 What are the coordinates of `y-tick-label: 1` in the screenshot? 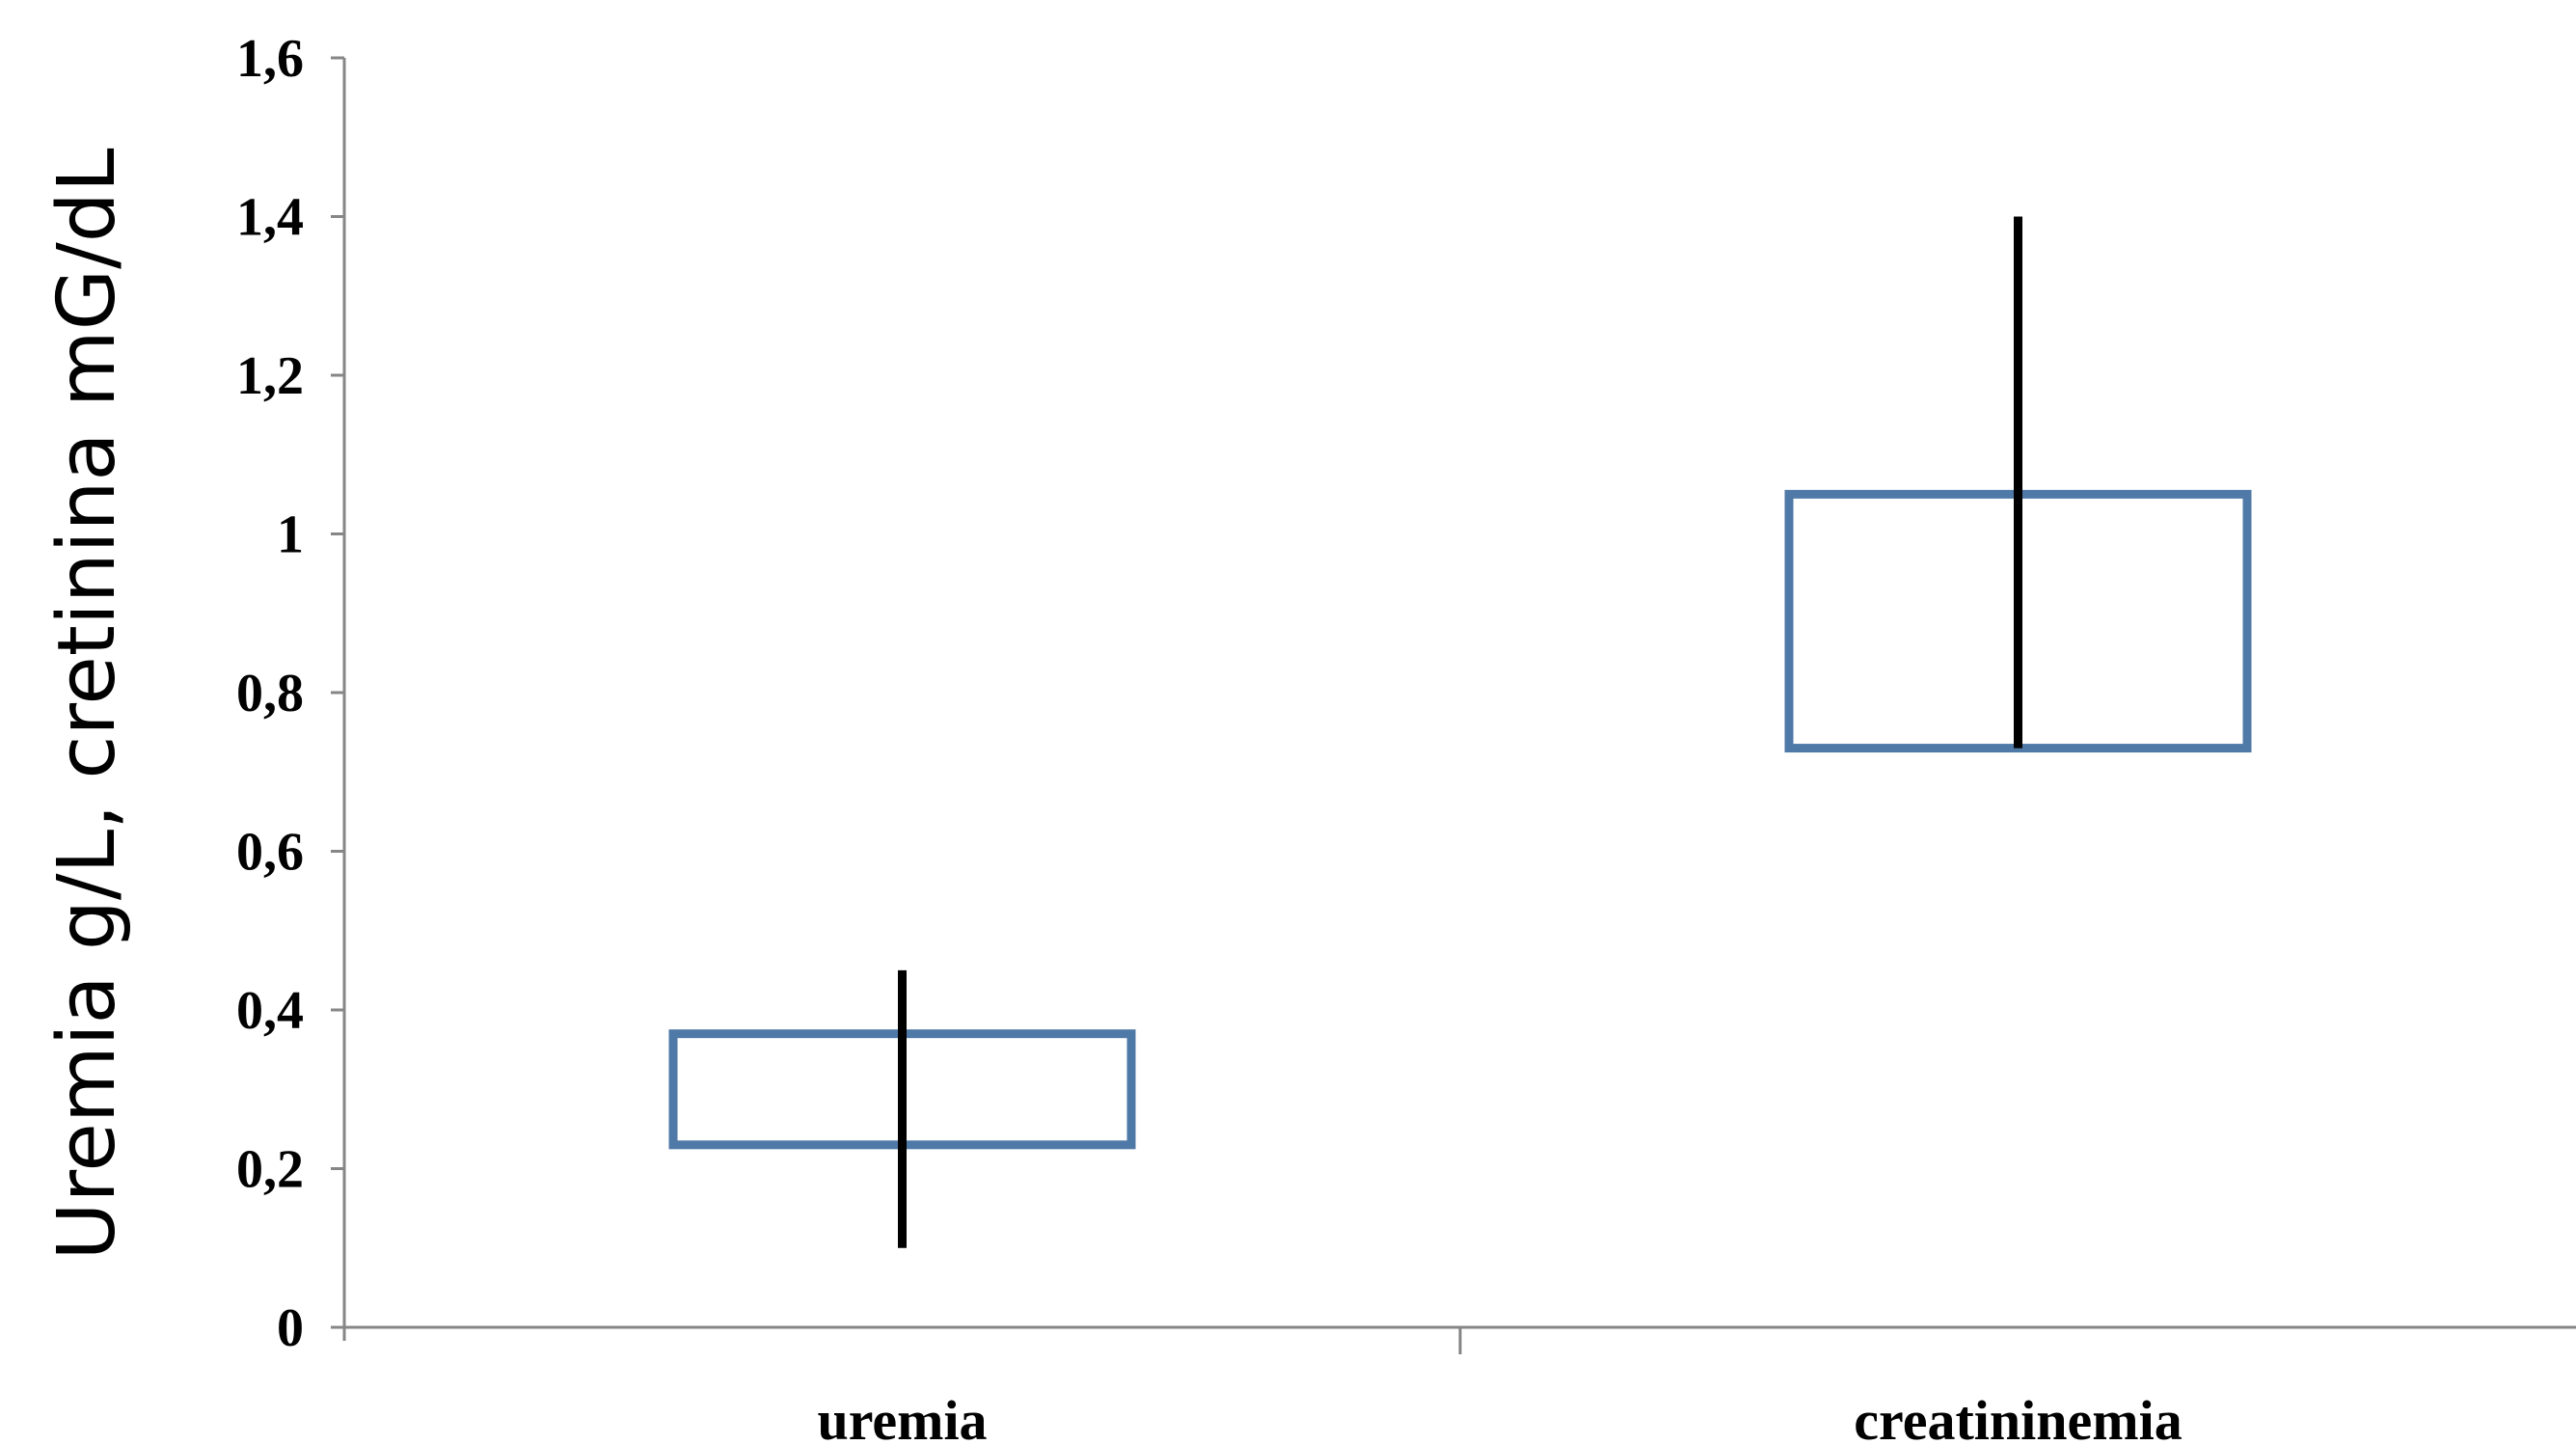 It's located at (290, 535).